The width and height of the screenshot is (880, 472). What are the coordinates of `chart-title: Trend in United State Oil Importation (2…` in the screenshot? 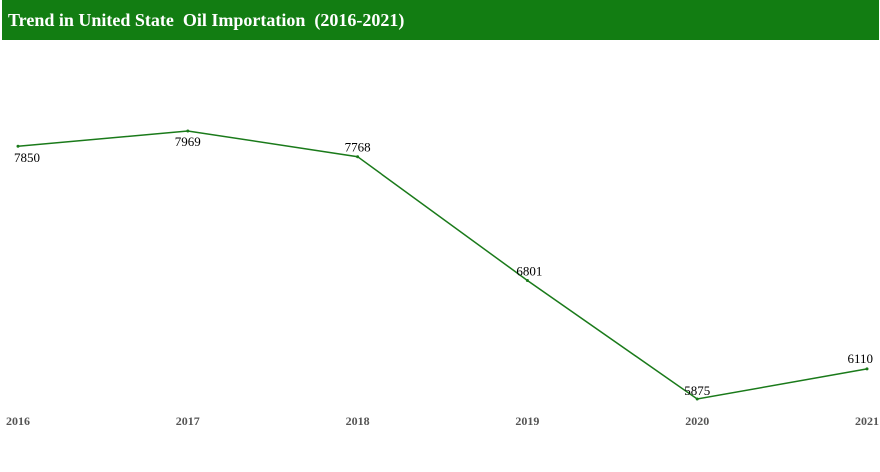 It's located at (206, 19).